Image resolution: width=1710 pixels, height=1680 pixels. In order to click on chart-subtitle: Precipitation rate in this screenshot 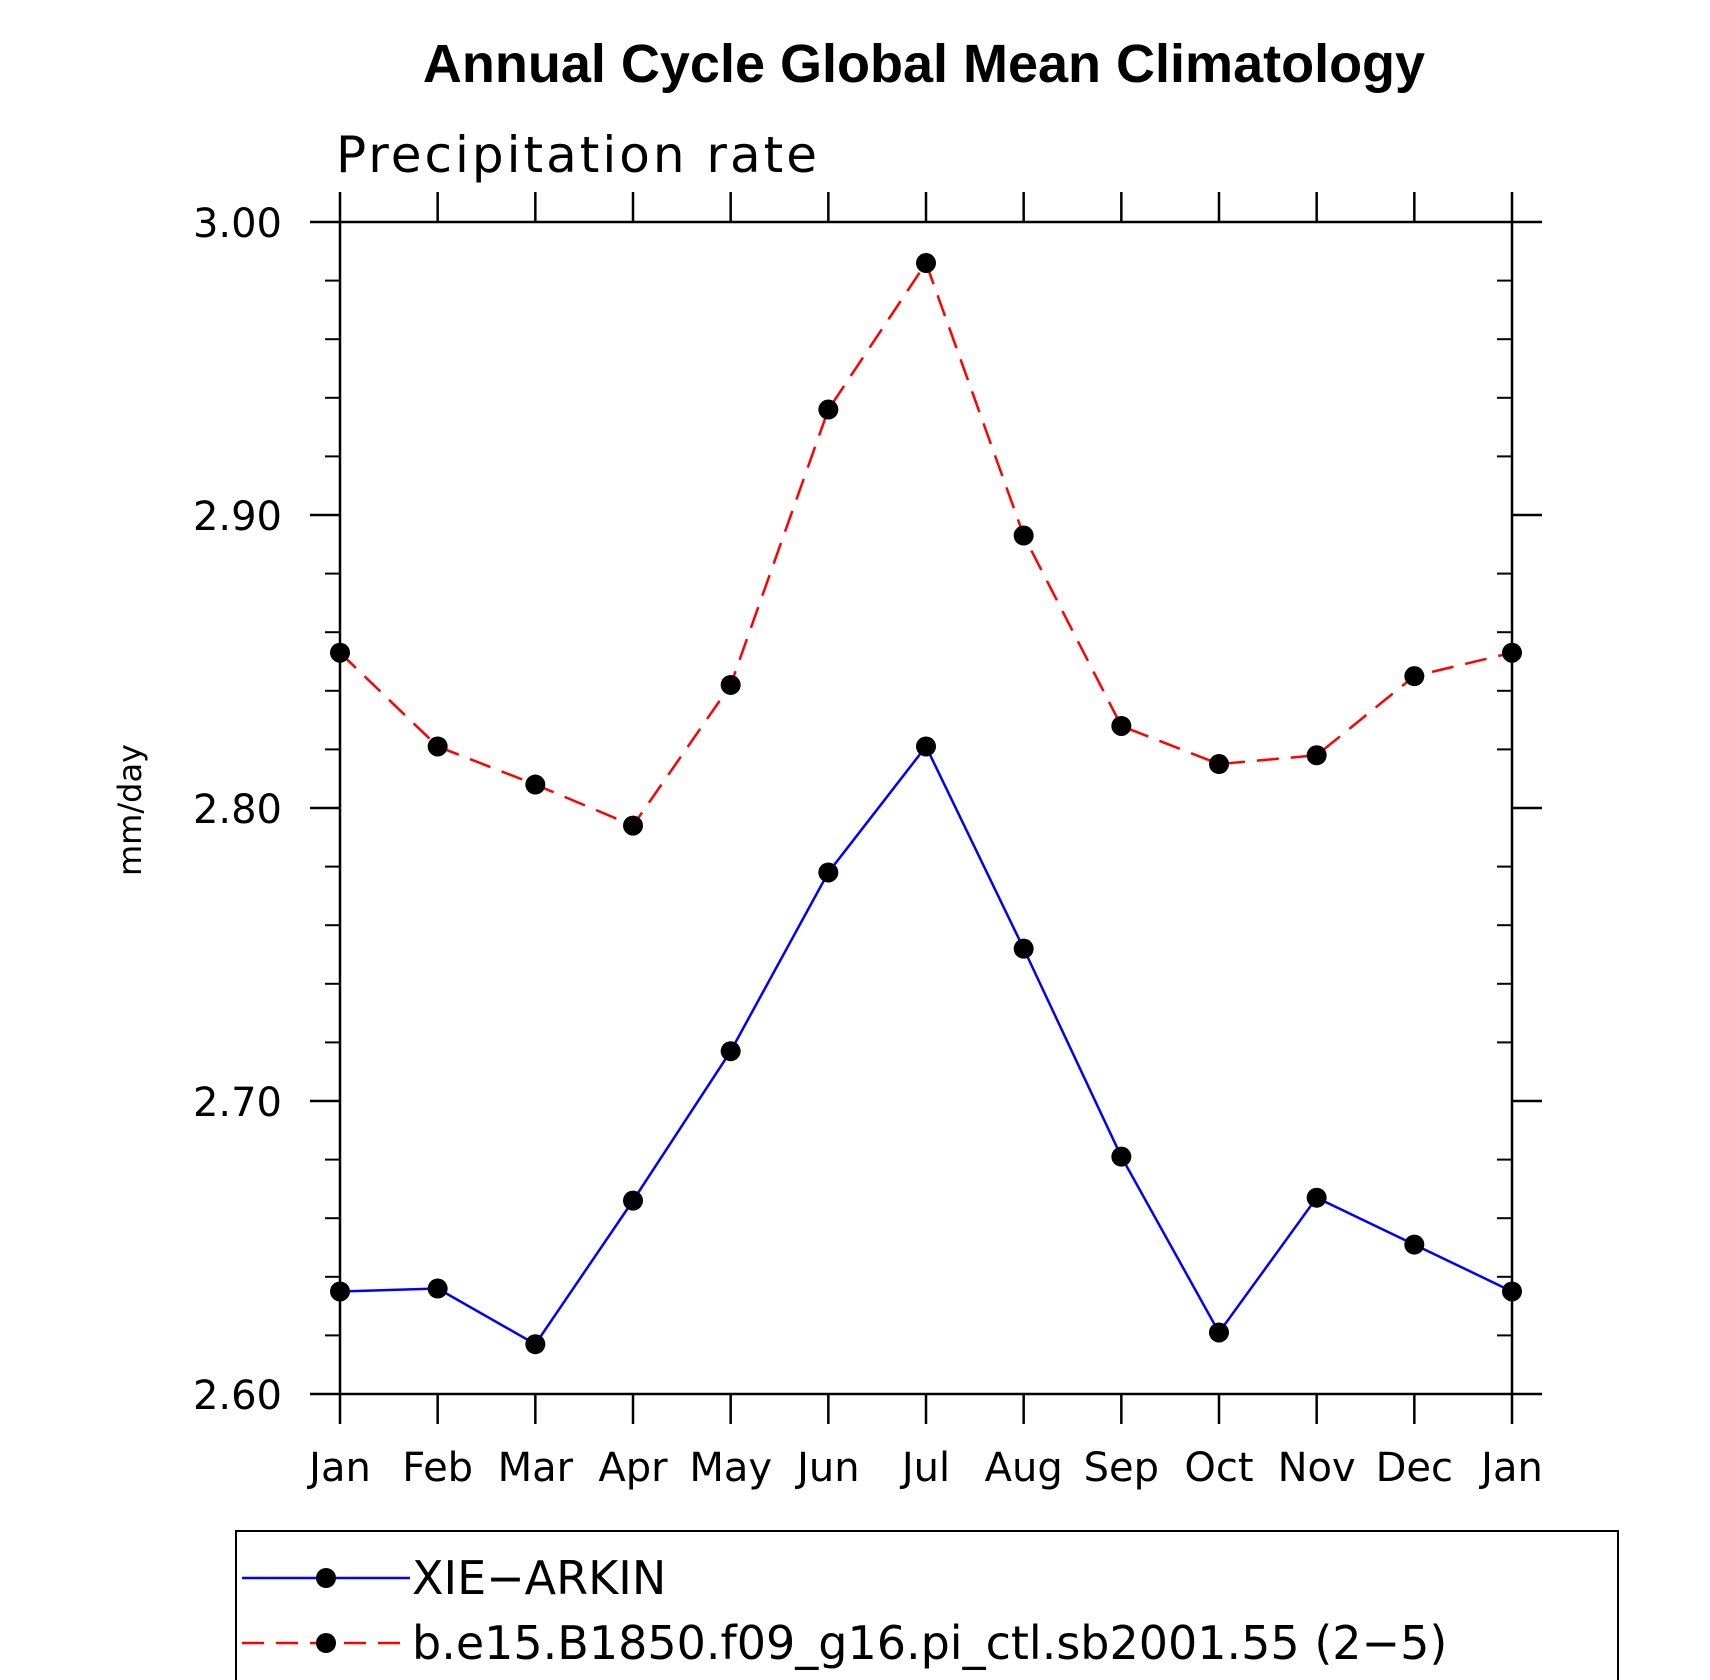, I will do `click(578, 155)`.